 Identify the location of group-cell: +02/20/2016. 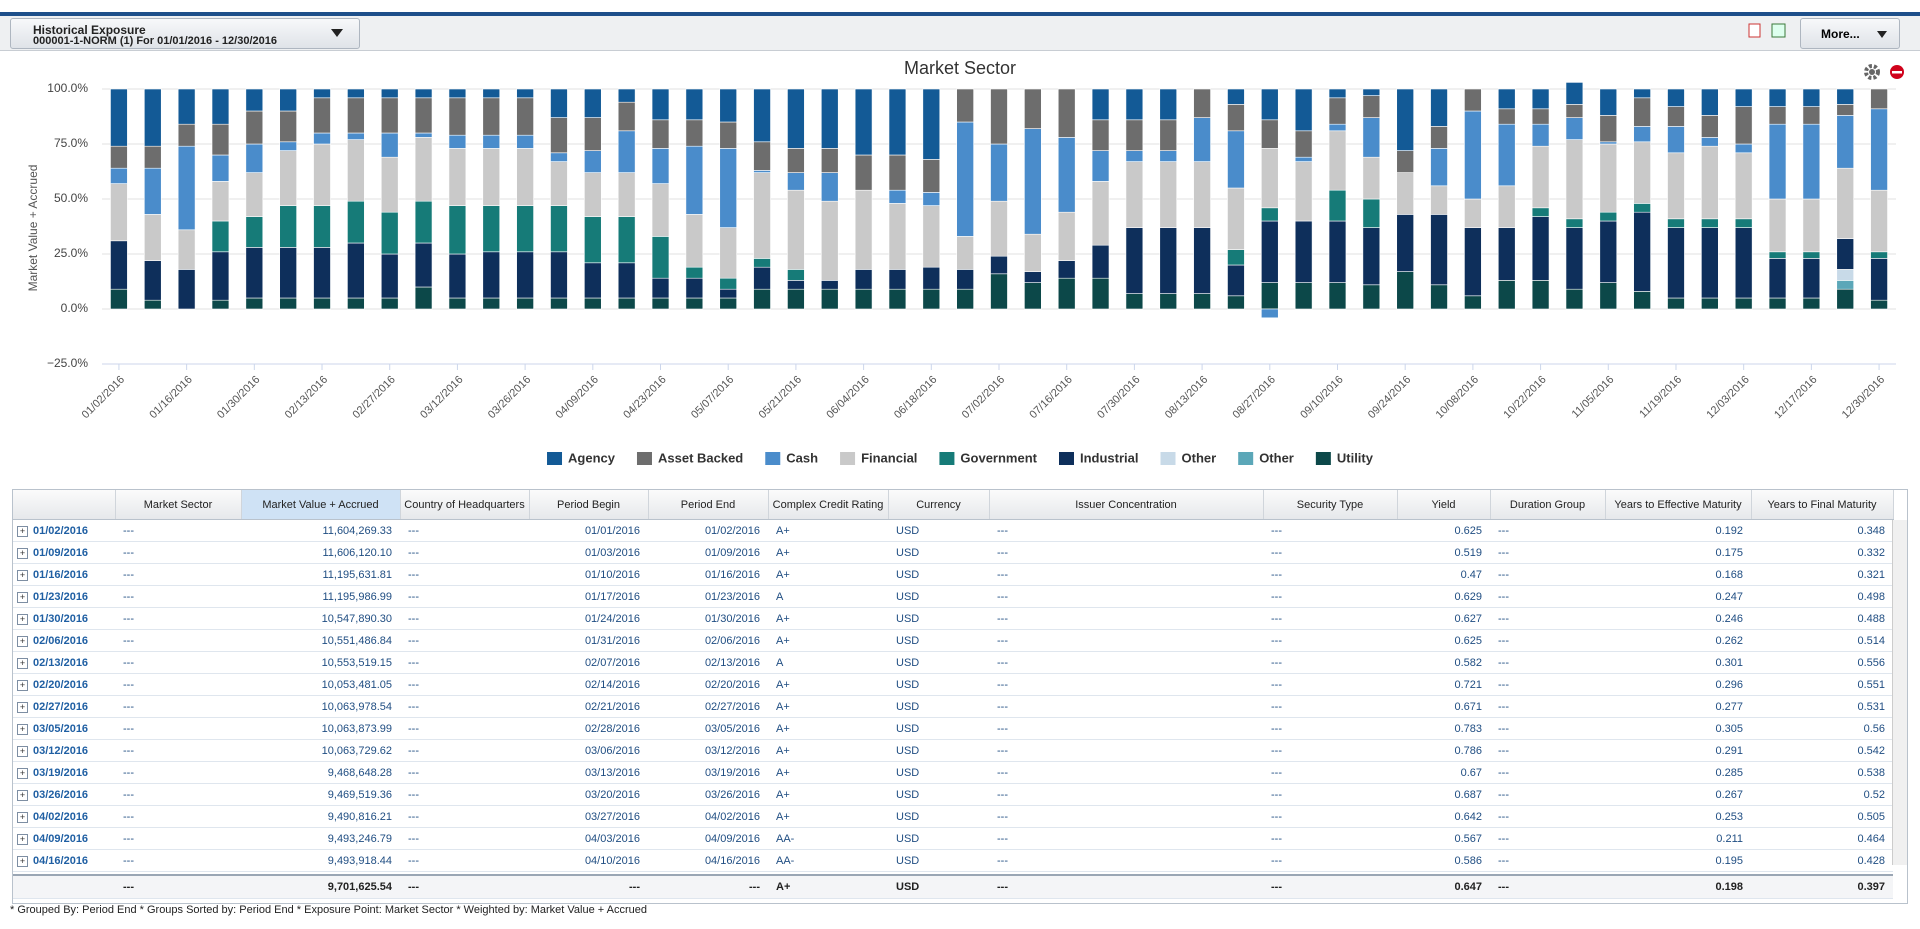
(64, 684).